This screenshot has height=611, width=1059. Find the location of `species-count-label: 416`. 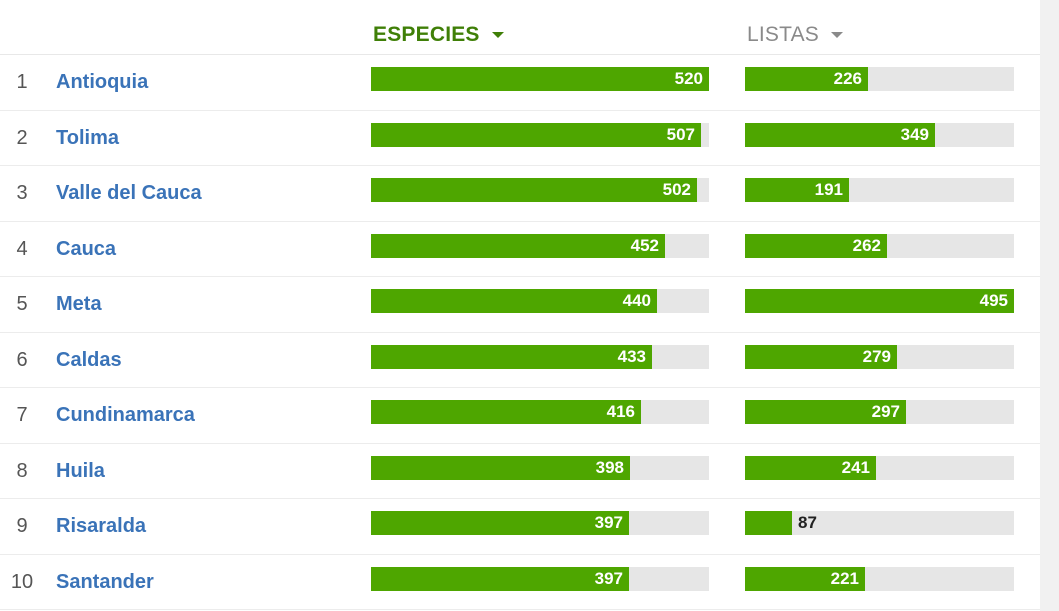

species-count-label: 416 is located at coordinates (620, 411).